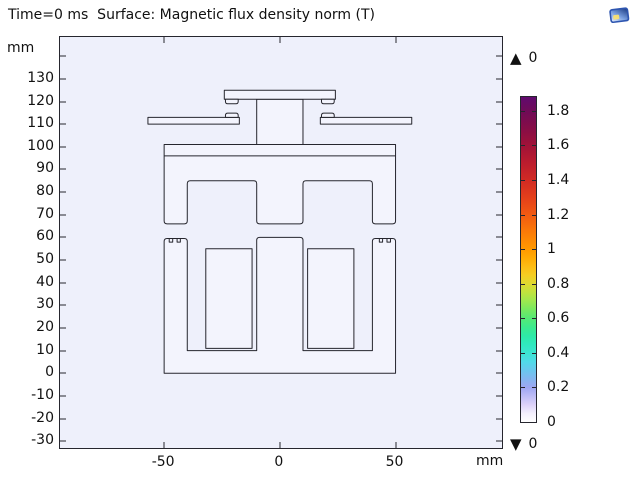  I want to click on geometry-coil-left, so click(229, 299).